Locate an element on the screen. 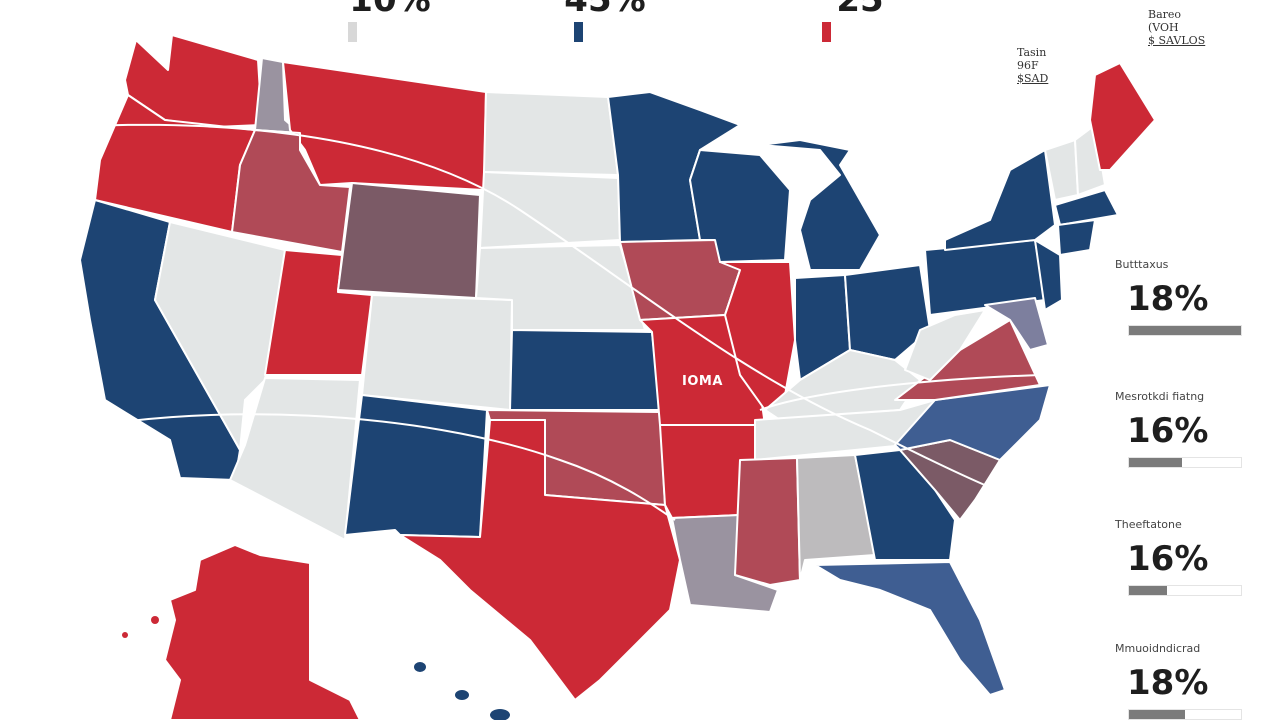 This screenshot has width=1280, height=720. state-maryland is located at coordinates (1016, 324).